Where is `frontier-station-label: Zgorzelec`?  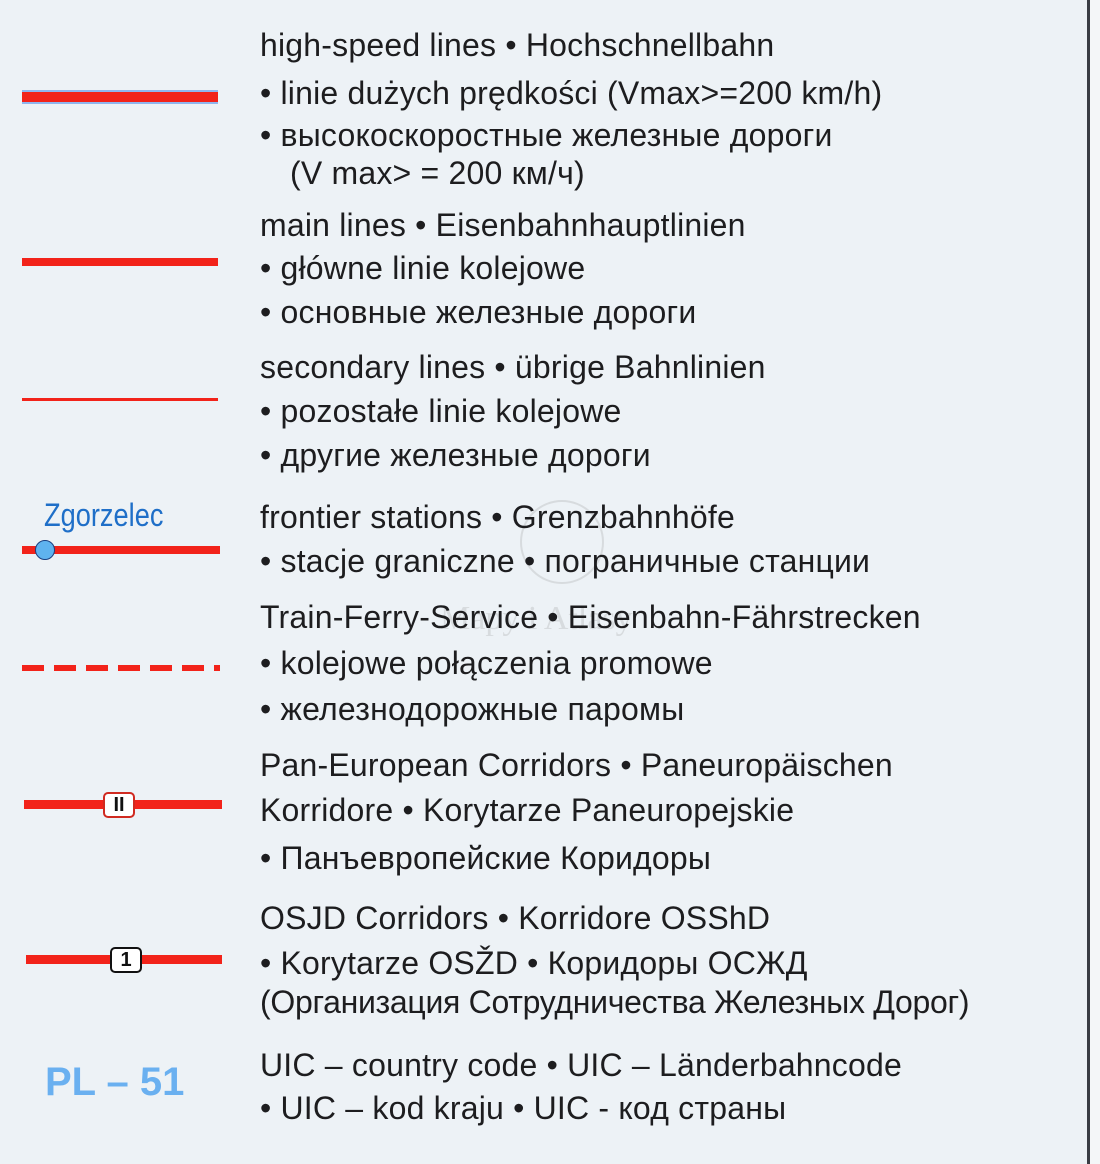 frontier-station-label: Zgorzelec is located at coordinates (104, 515).